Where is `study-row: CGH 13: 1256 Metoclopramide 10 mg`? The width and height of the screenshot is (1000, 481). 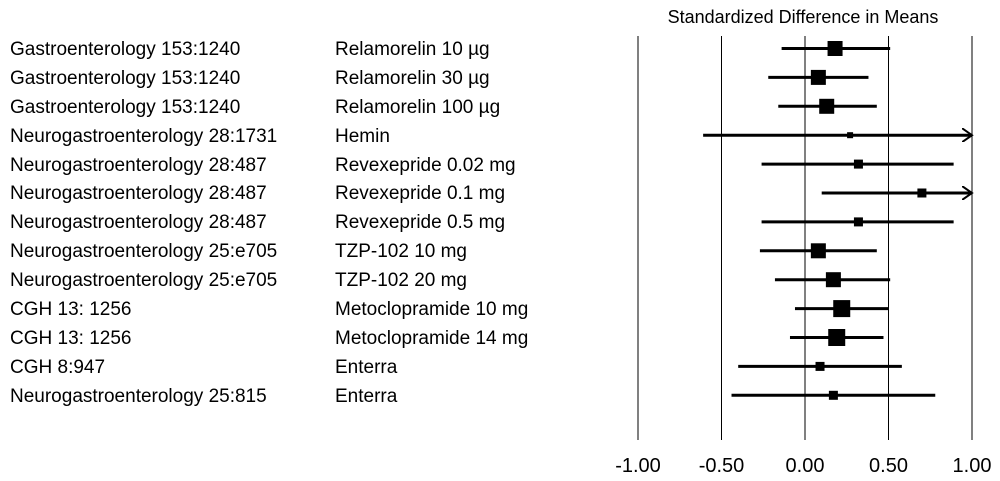
study-row: CGH 13: 1256 Metoclopramide 10 mg is located at coordinates (310, 310).